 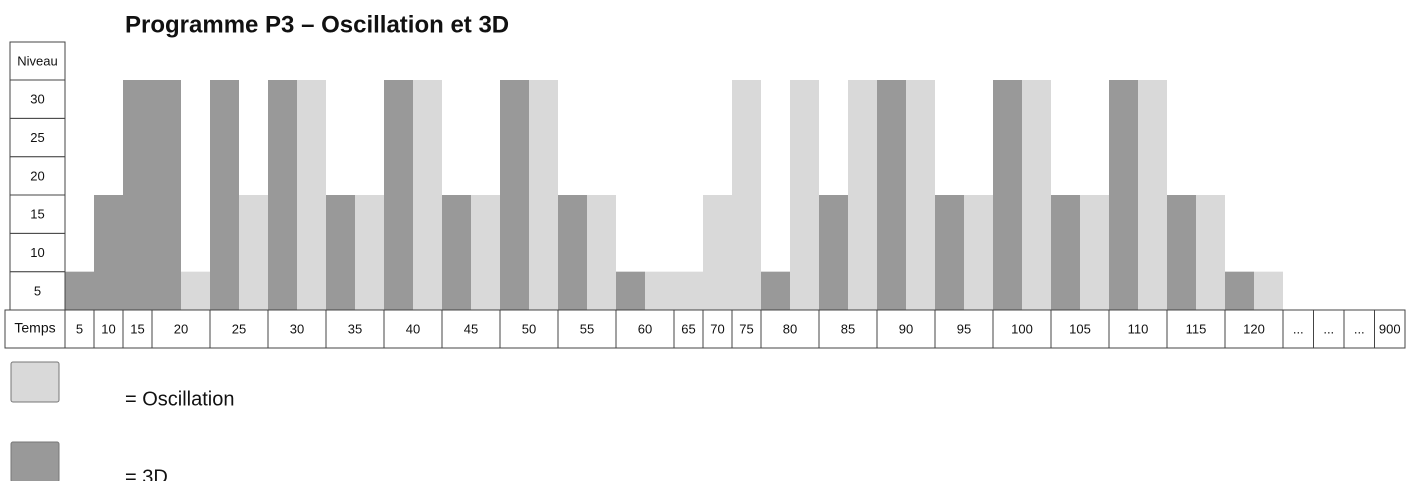 I want to click on x-tick-label: 105, so click(x=1080, y=328).